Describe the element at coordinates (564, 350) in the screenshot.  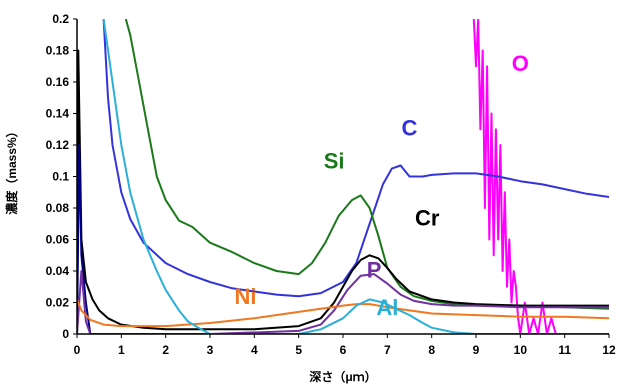
I see `x-tick-label: 11` at that location.